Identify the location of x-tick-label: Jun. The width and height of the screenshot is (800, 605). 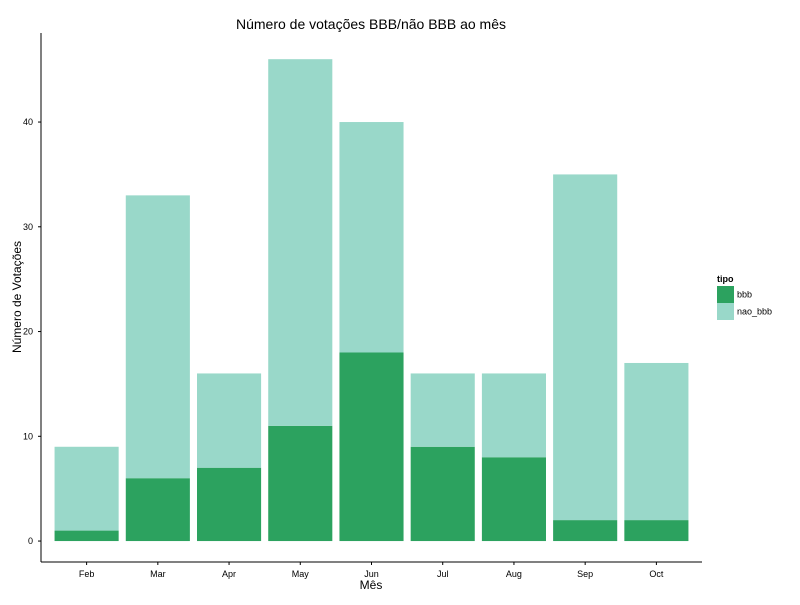
(371, 574).